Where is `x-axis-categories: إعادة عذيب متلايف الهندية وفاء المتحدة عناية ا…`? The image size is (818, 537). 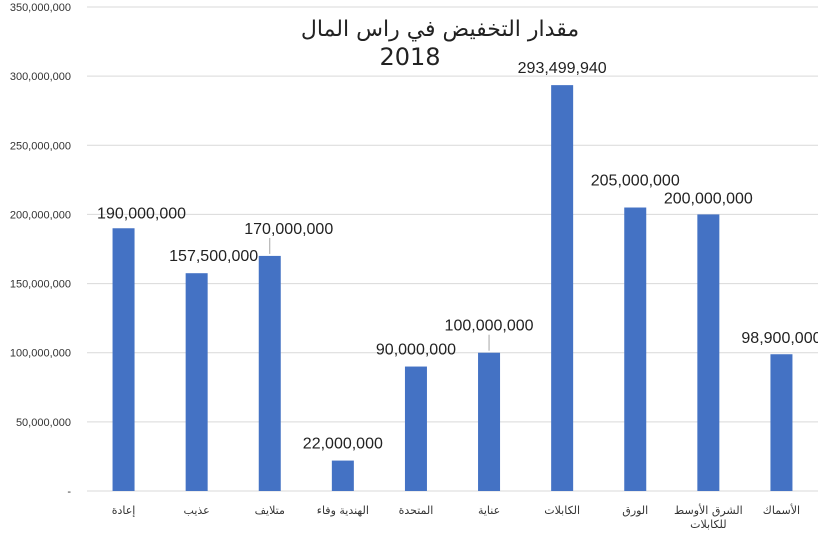
x-axis-categories: إعادة عذيب متلايف الهندية وفاء المتحدة عناية ا… is located at coordinates (456, 517).